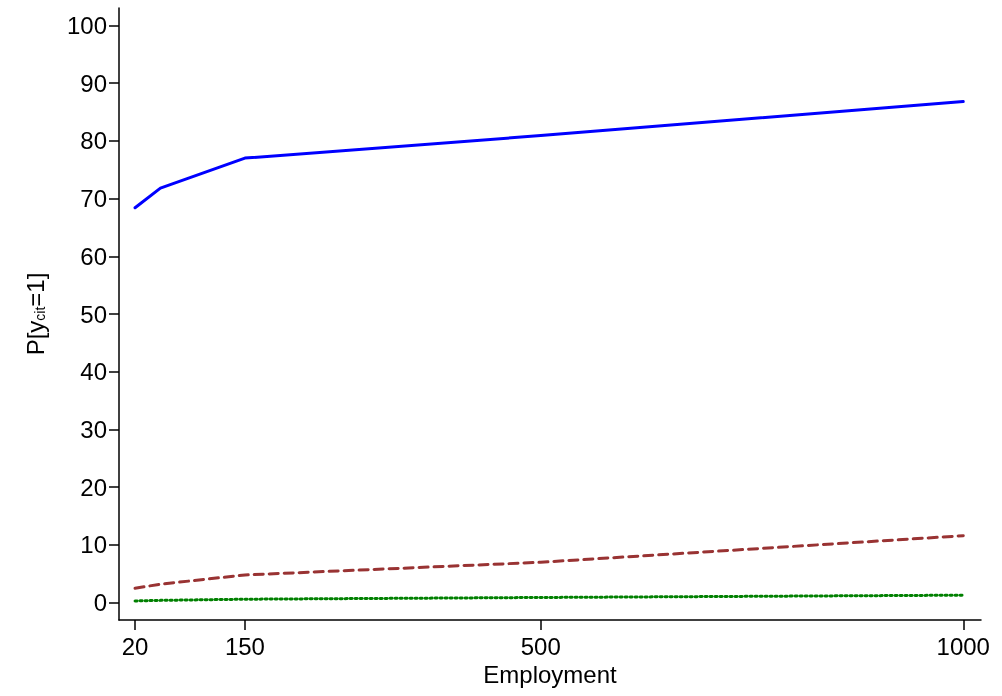 The height and width of the screenshot is (696, 1002). I want to click on y-tick-label: 70, so click(93, 199).